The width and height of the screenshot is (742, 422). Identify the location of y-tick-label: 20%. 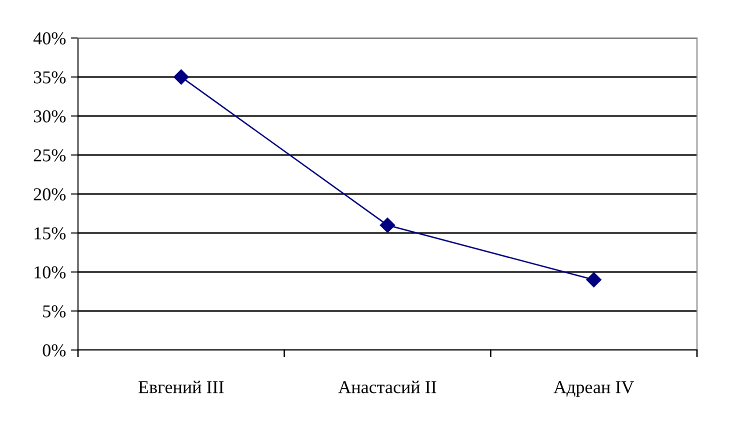
(50, 194).